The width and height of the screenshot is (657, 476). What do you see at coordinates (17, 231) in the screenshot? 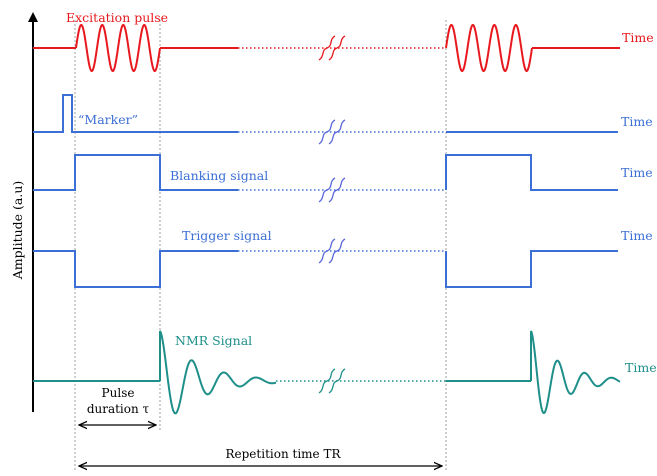
I see `y-axis-label: Amplitude (a.u)` at bounding box center [17, 231].